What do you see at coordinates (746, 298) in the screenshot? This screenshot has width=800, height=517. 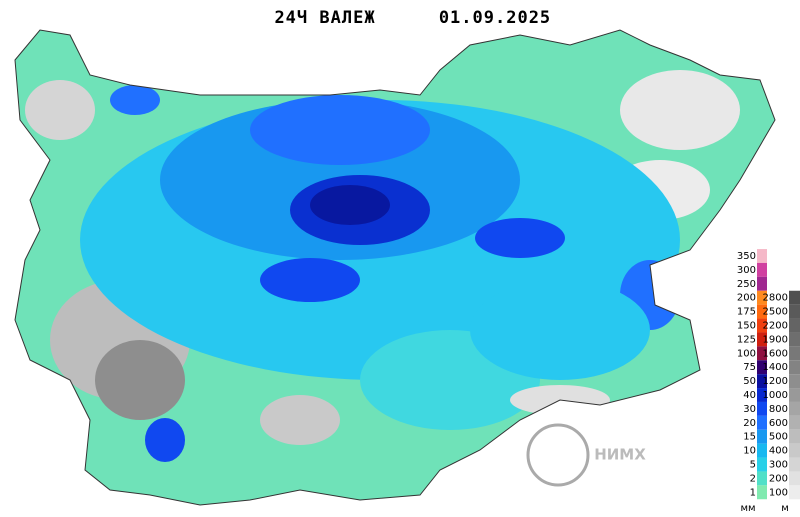 I see `precip-label: 200` at bounding box center [746, 298].